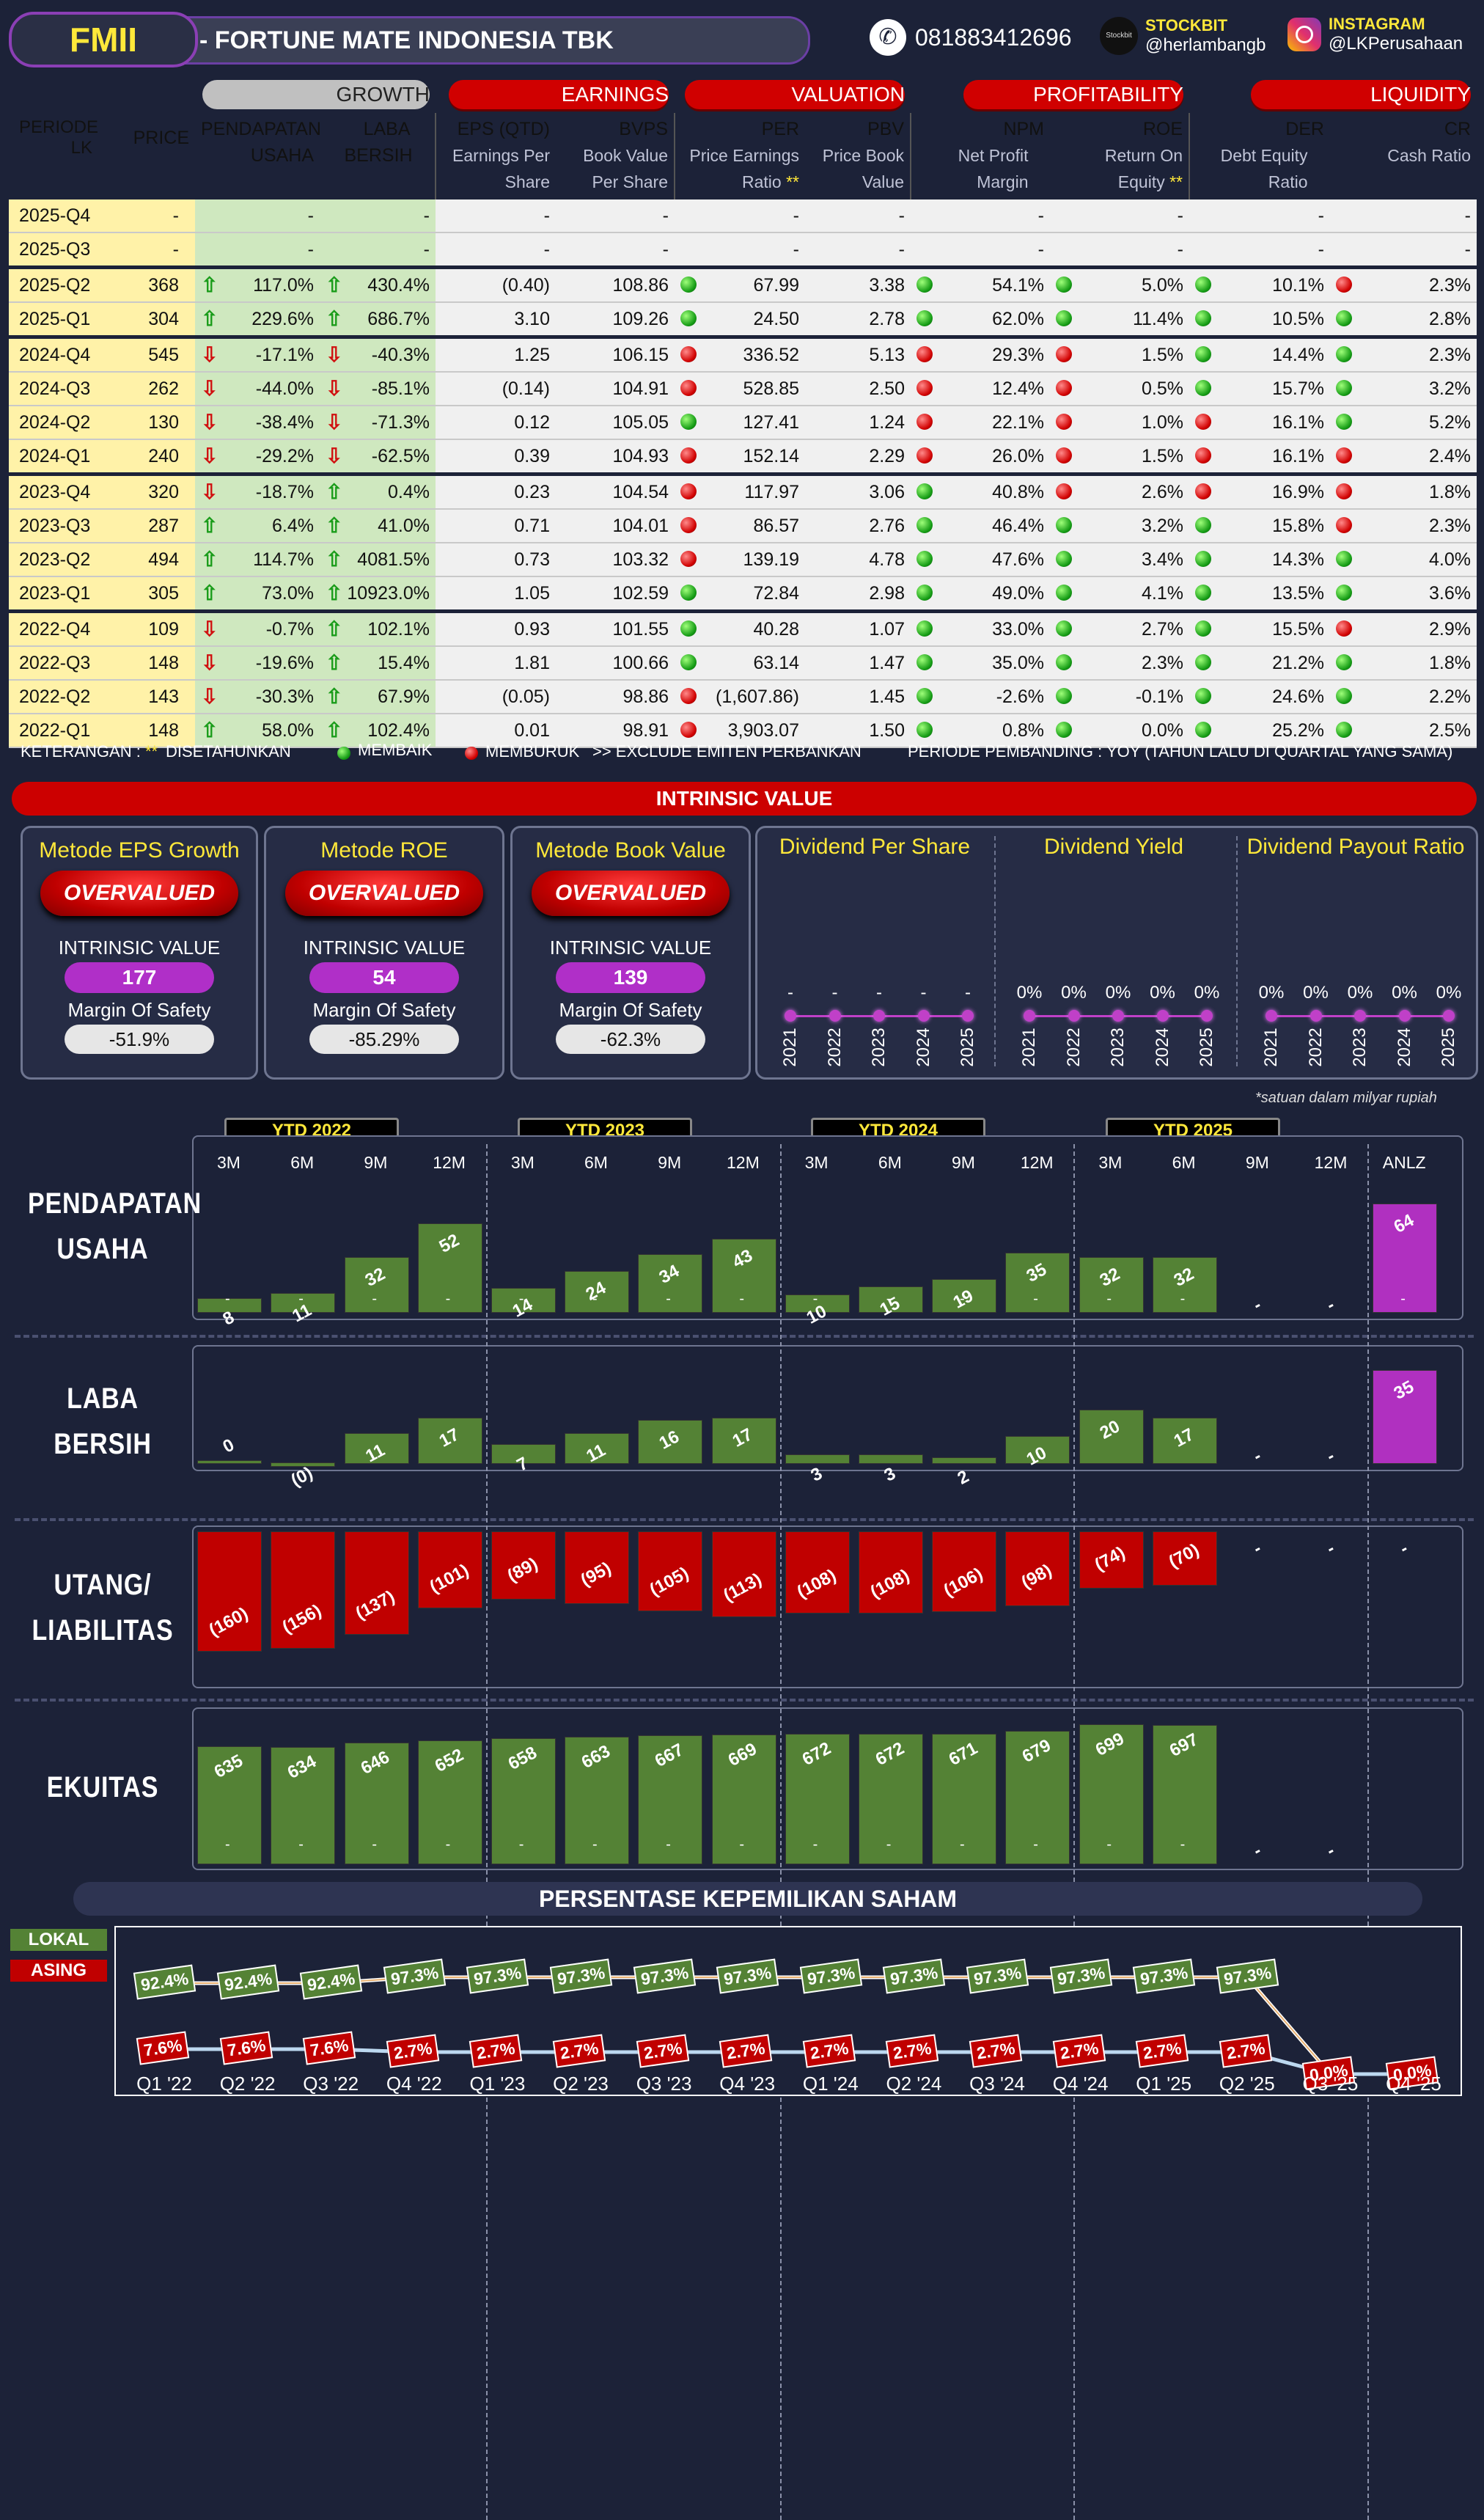  I want to click on cell-g2: ⇧ 686.7%, so click(378, 320).